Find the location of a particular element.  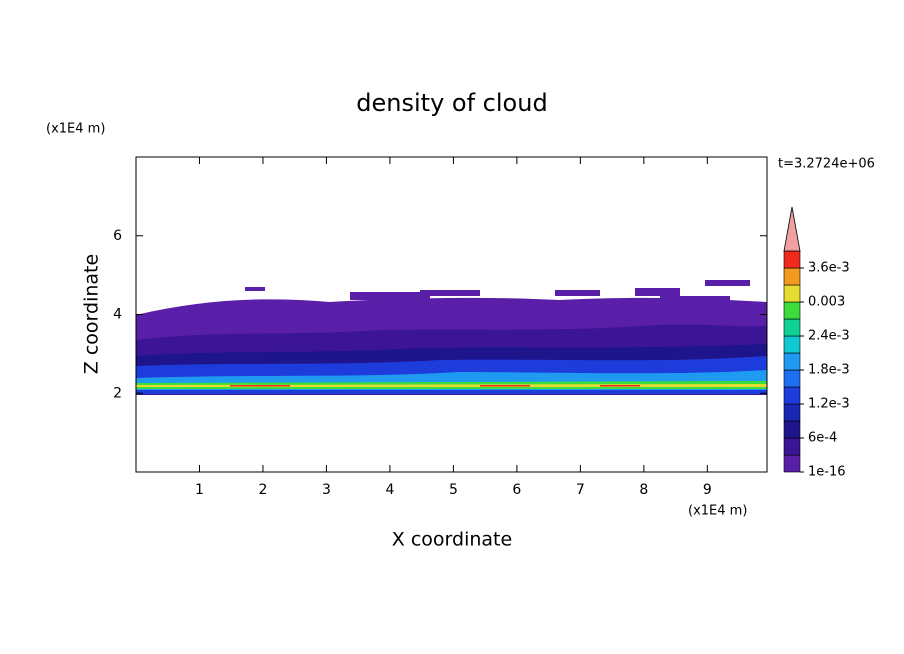

colorbar-label: 2.4e-3 is located at coordinates (829, 336).